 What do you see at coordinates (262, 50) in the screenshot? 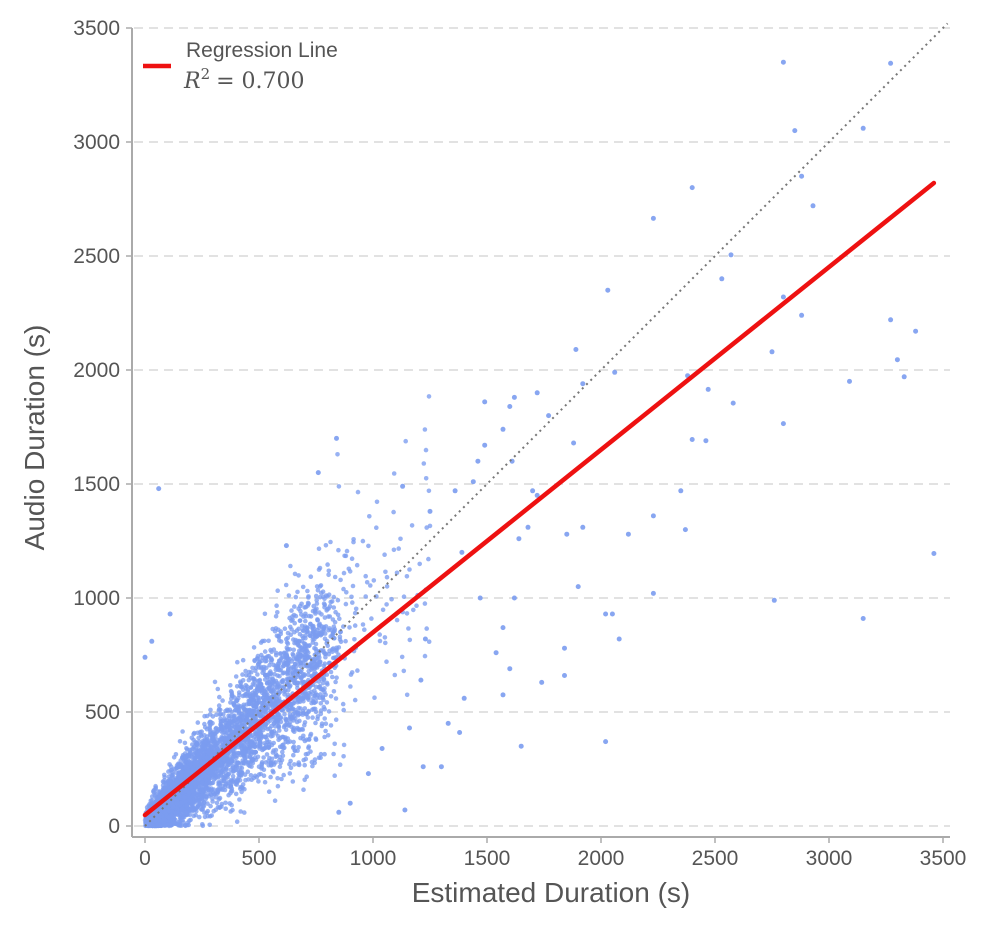
I see `legend-label-regression: Regression Line` at bounding box center [262, 50].